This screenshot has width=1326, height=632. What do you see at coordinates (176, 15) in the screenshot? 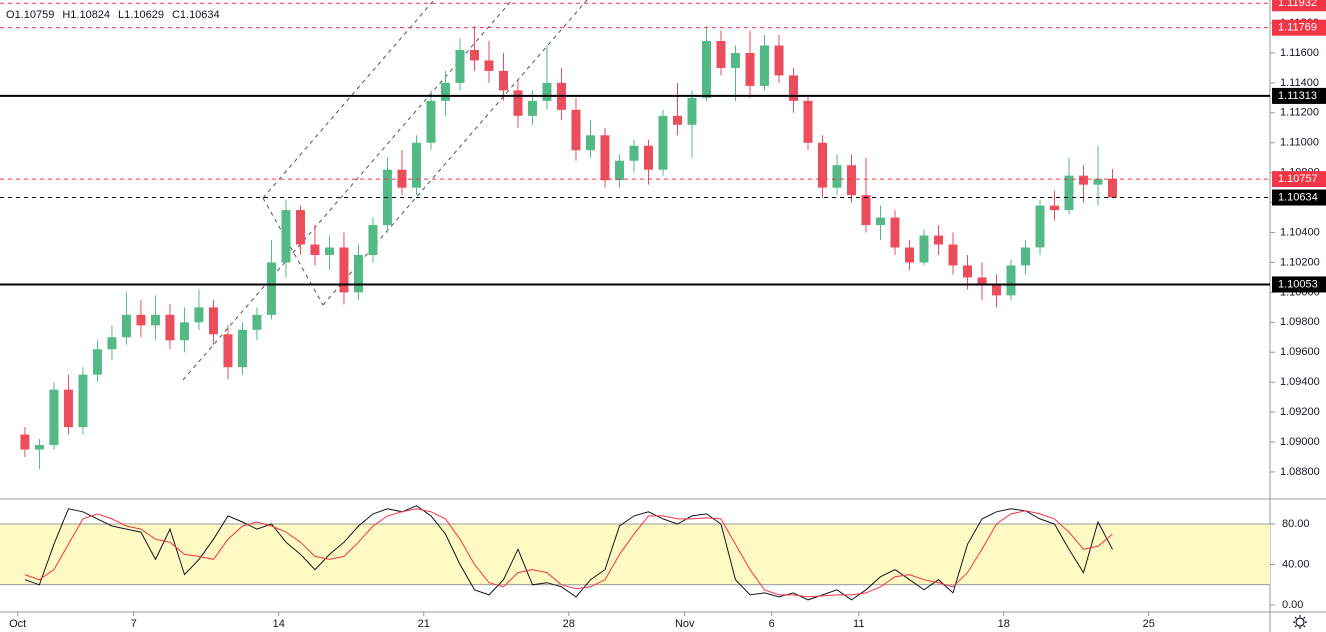
I see `ohlc-label: C` at bounding box center [176, 15].